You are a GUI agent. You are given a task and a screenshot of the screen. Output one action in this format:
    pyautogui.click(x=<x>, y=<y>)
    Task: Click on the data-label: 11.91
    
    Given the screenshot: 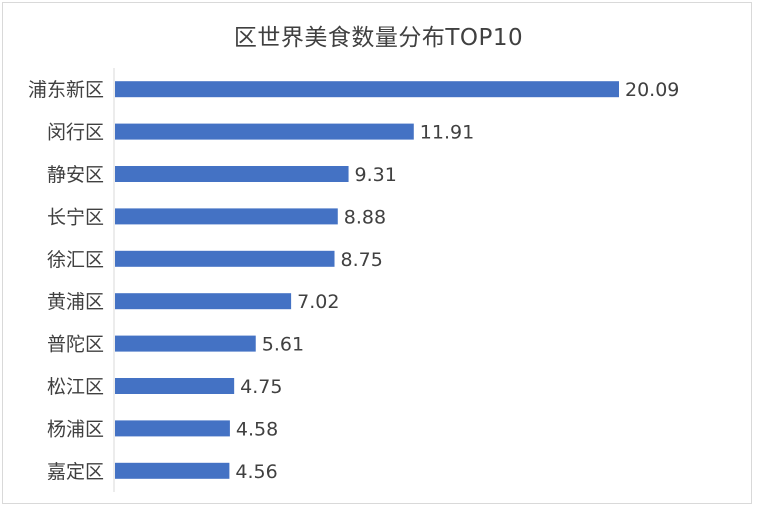 What is the action you would take?
    pyautogui.click(x=447, y=133)
    